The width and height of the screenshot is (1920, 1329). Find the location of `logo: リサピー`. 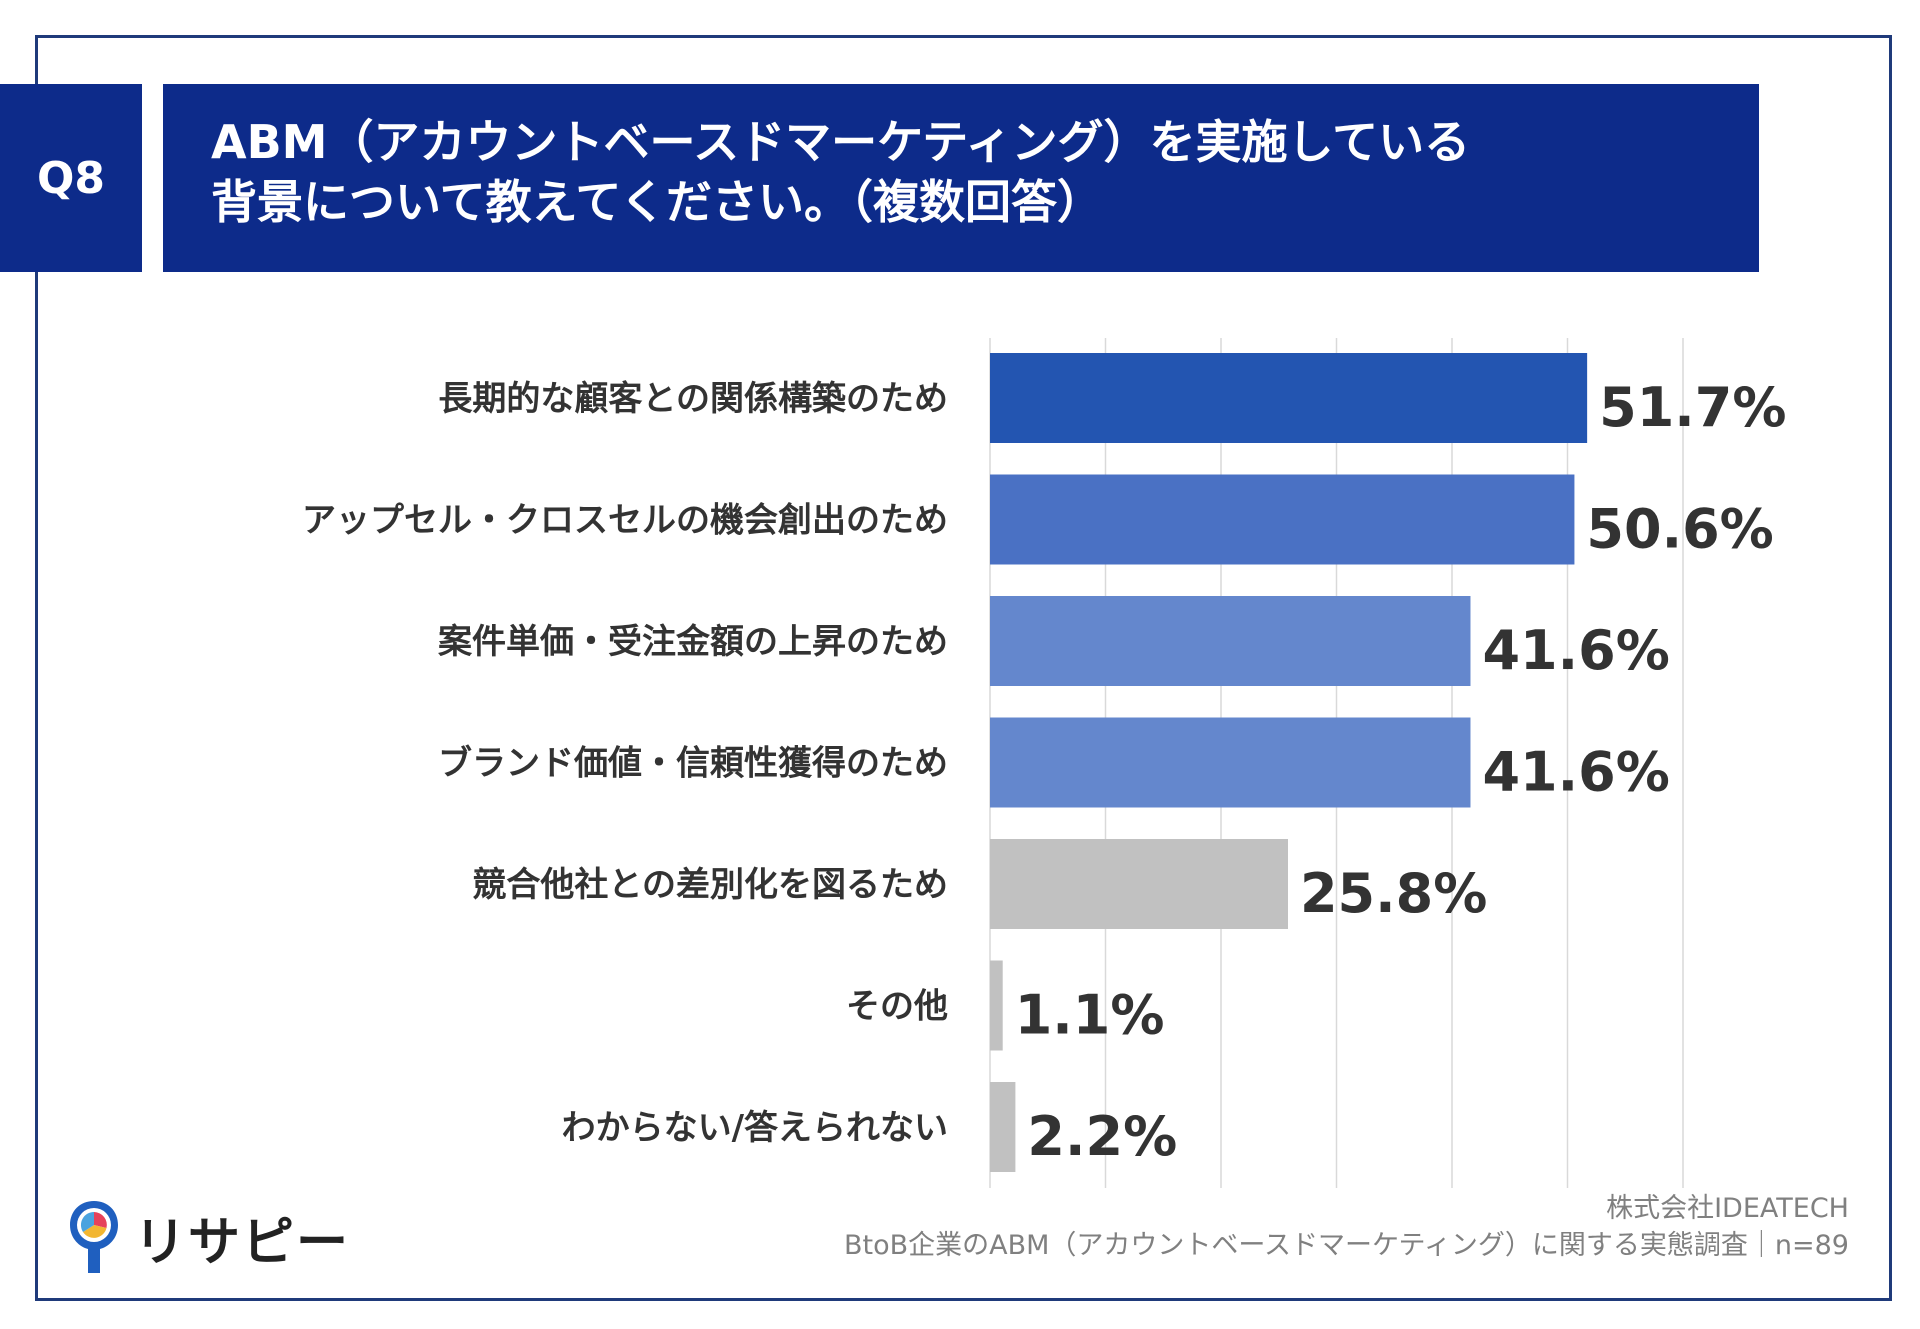

logo: リサピー is located at coordinates (208, 1237).